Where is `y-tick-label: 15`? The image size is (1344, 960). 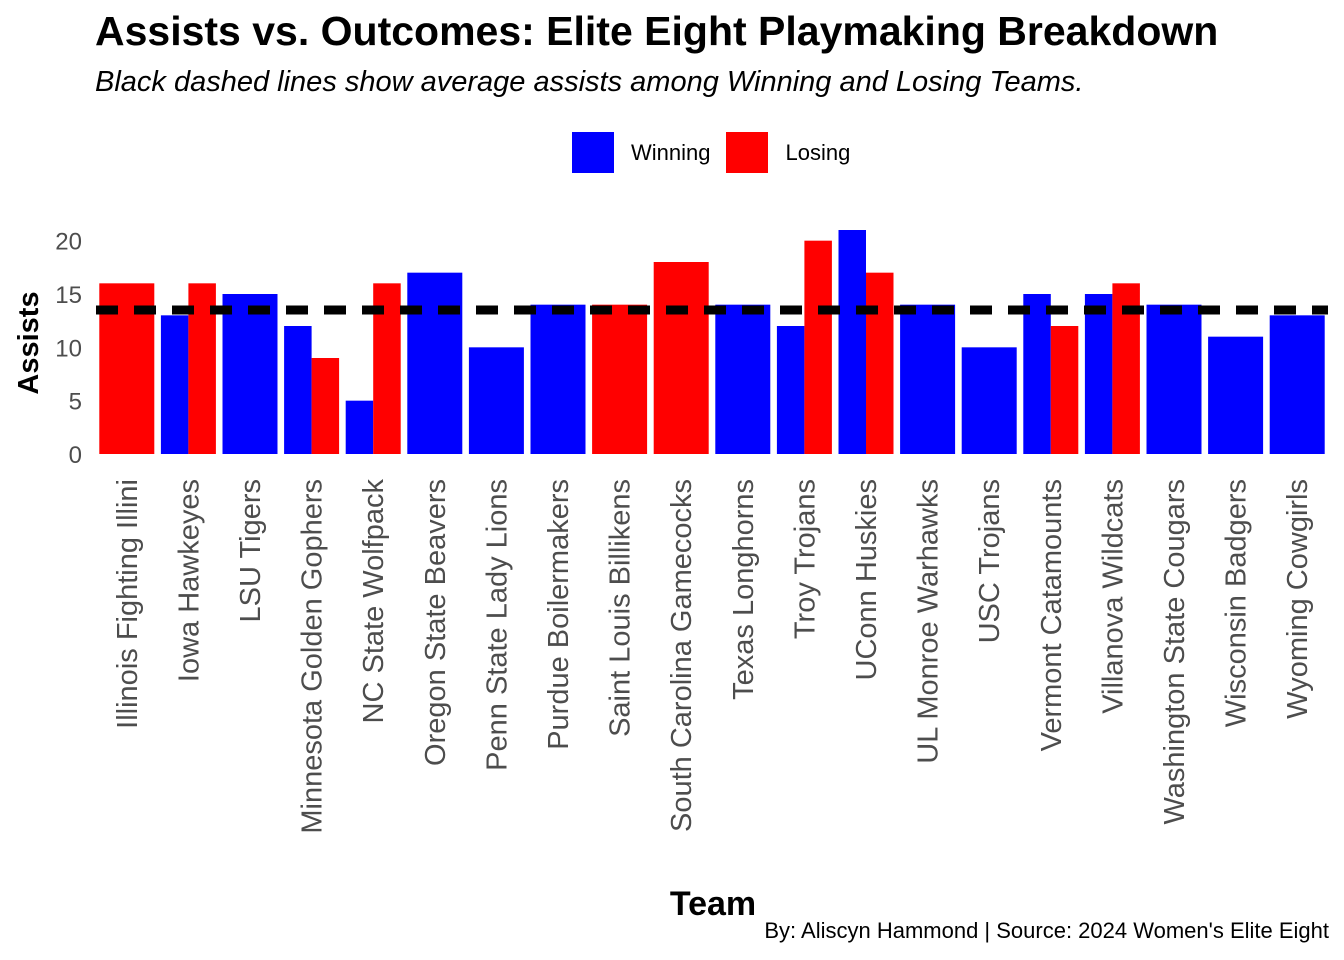
y-tick-label: 15 is located at coordinates (68, 295).